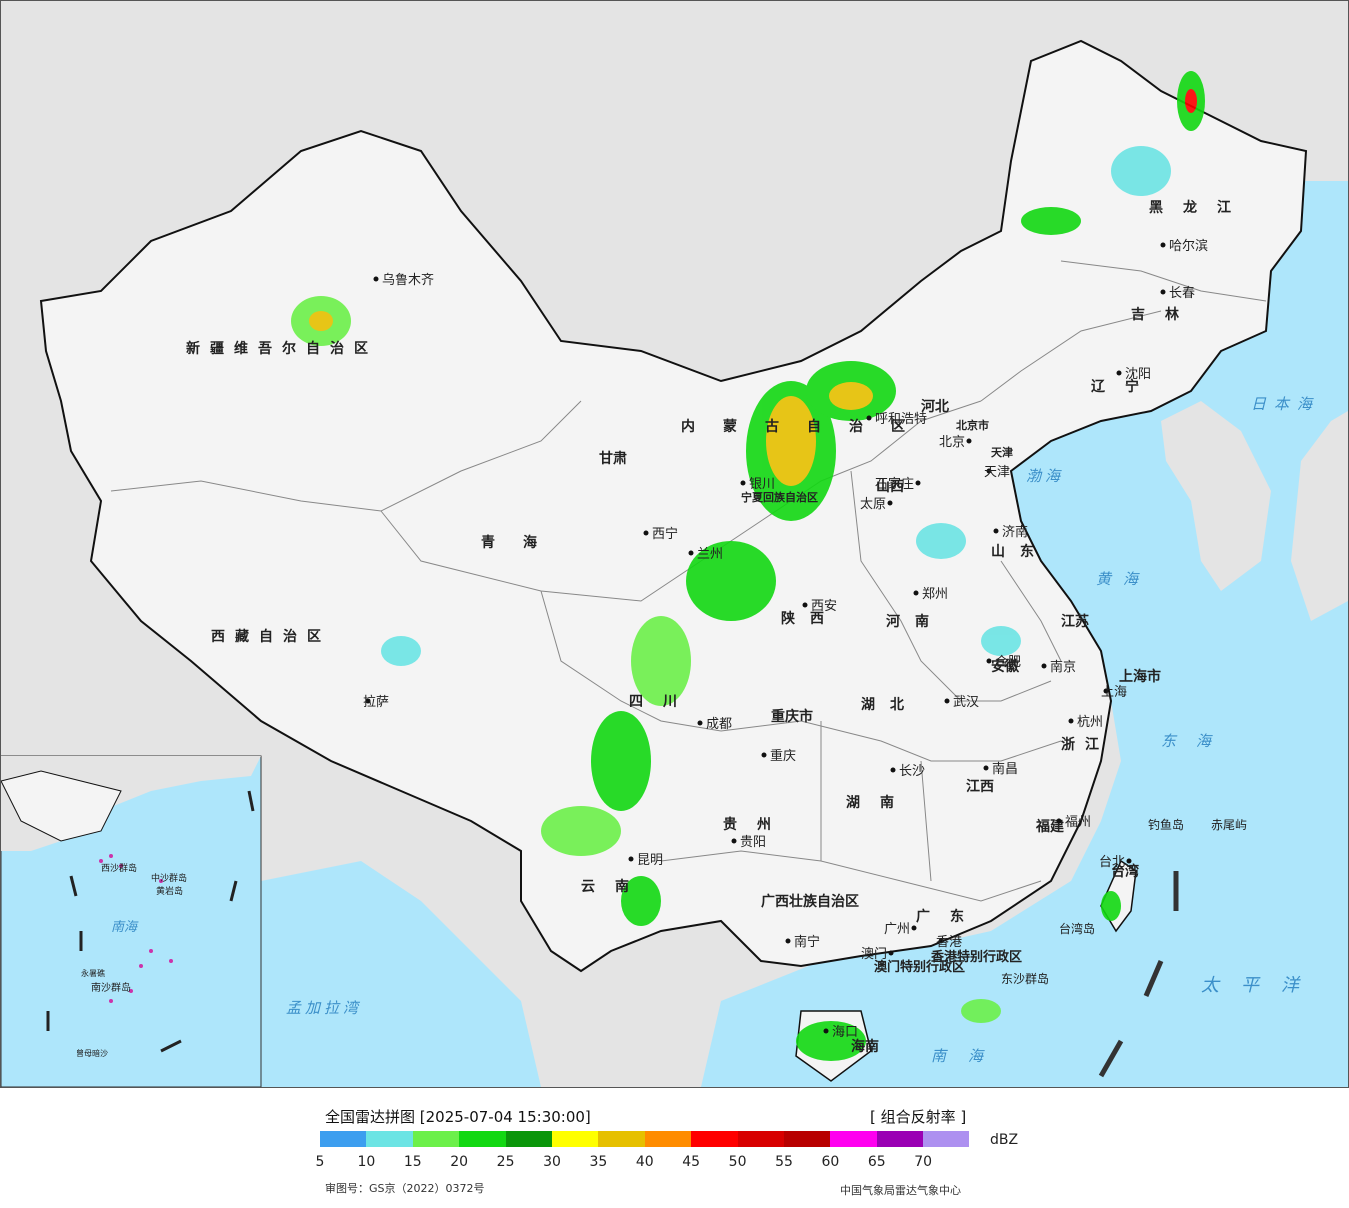 The image size is (1349, 1208). What do you see at coordinates (719, 724) in the screenshot?
I see `city-label: 成都` at bounding box center [719, 724].